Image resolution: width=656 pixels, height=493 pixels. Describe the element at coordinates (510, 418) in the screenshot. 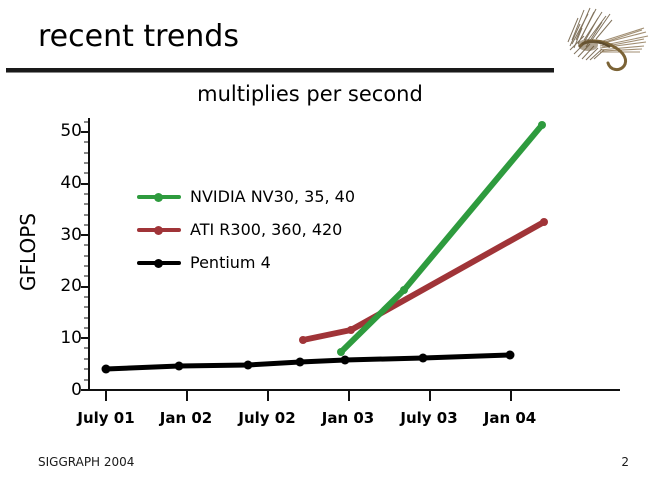

I see `x-tick-label: Jan 04` at that location.